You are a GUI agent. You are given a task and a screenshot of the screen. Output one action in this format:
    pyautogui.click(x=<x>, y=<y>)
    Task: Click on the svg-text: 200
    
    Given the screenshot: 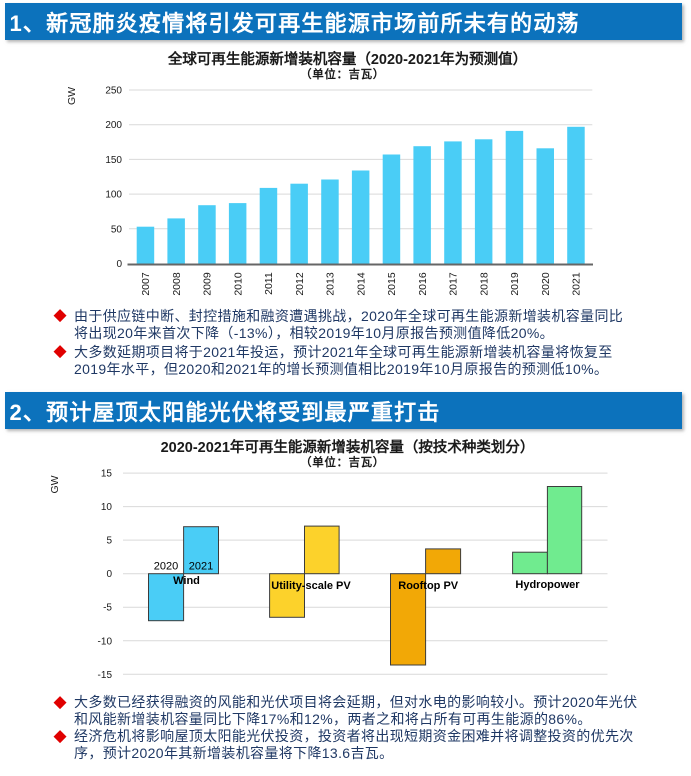 What is the action you would take?
    pyautogui.click(x=113, y=125)
    